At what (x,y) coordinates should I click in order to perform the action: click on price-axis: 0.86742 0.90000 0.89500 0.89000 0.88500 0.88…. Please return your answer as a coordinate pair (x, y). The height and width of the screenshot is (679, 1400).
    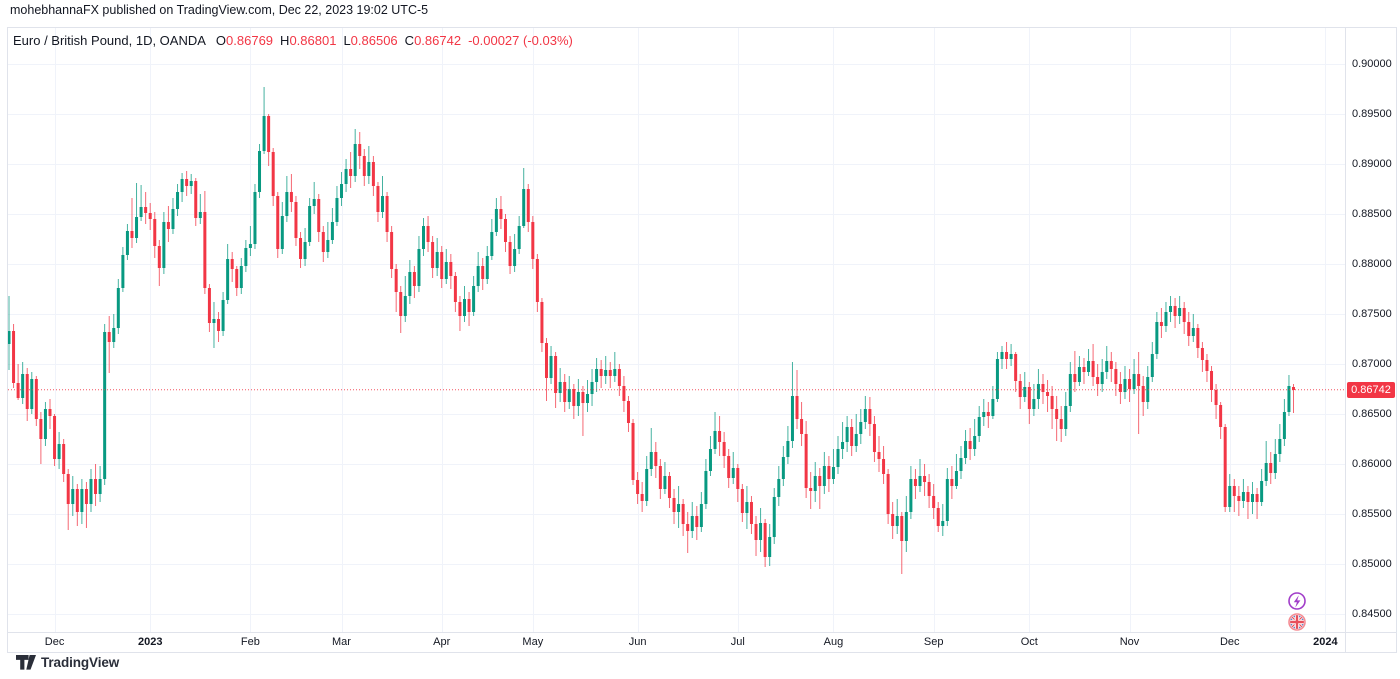
    Looking at the image, I should click on (1371, 329).